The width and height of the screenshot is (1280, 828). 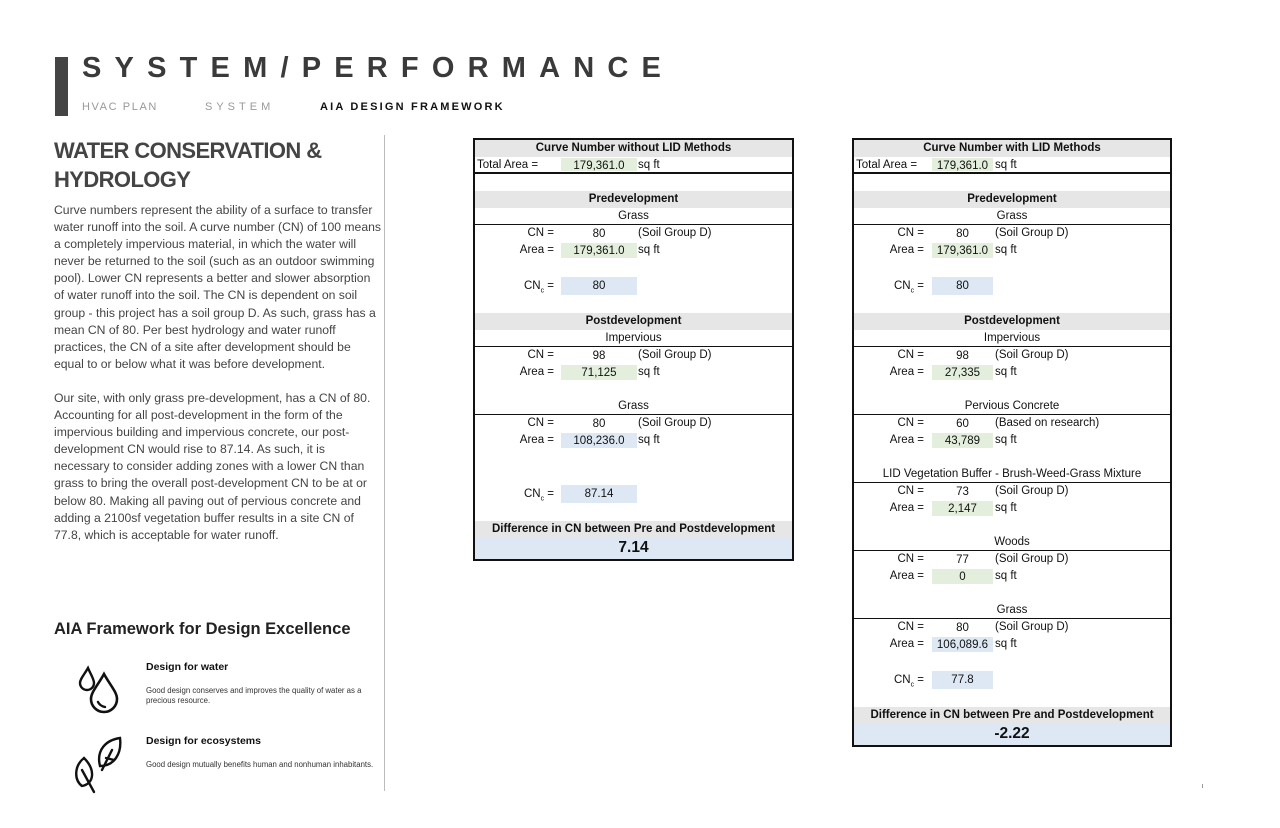 I want to click on page-title: SYSTEM/PERFORMANCE, so click(x=378, y=68).